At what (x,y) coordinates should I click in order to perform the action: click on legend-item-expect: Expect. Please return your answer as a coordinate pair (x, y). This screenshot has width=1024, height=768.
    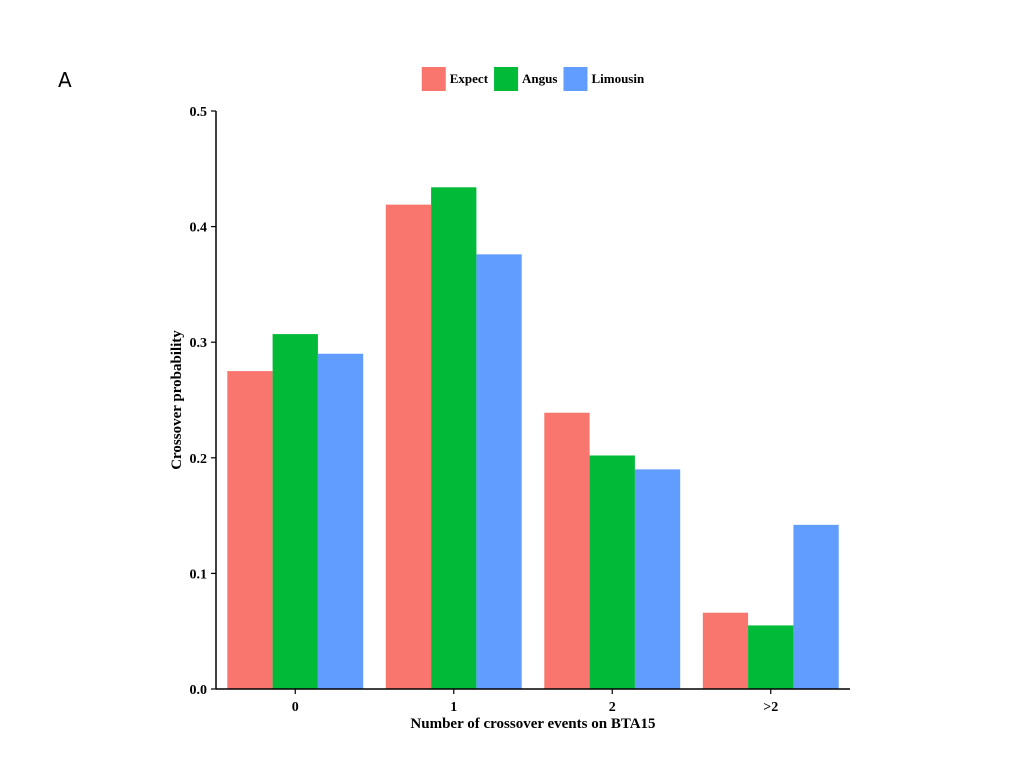
    Looking at the image, I should click on (455, 79).